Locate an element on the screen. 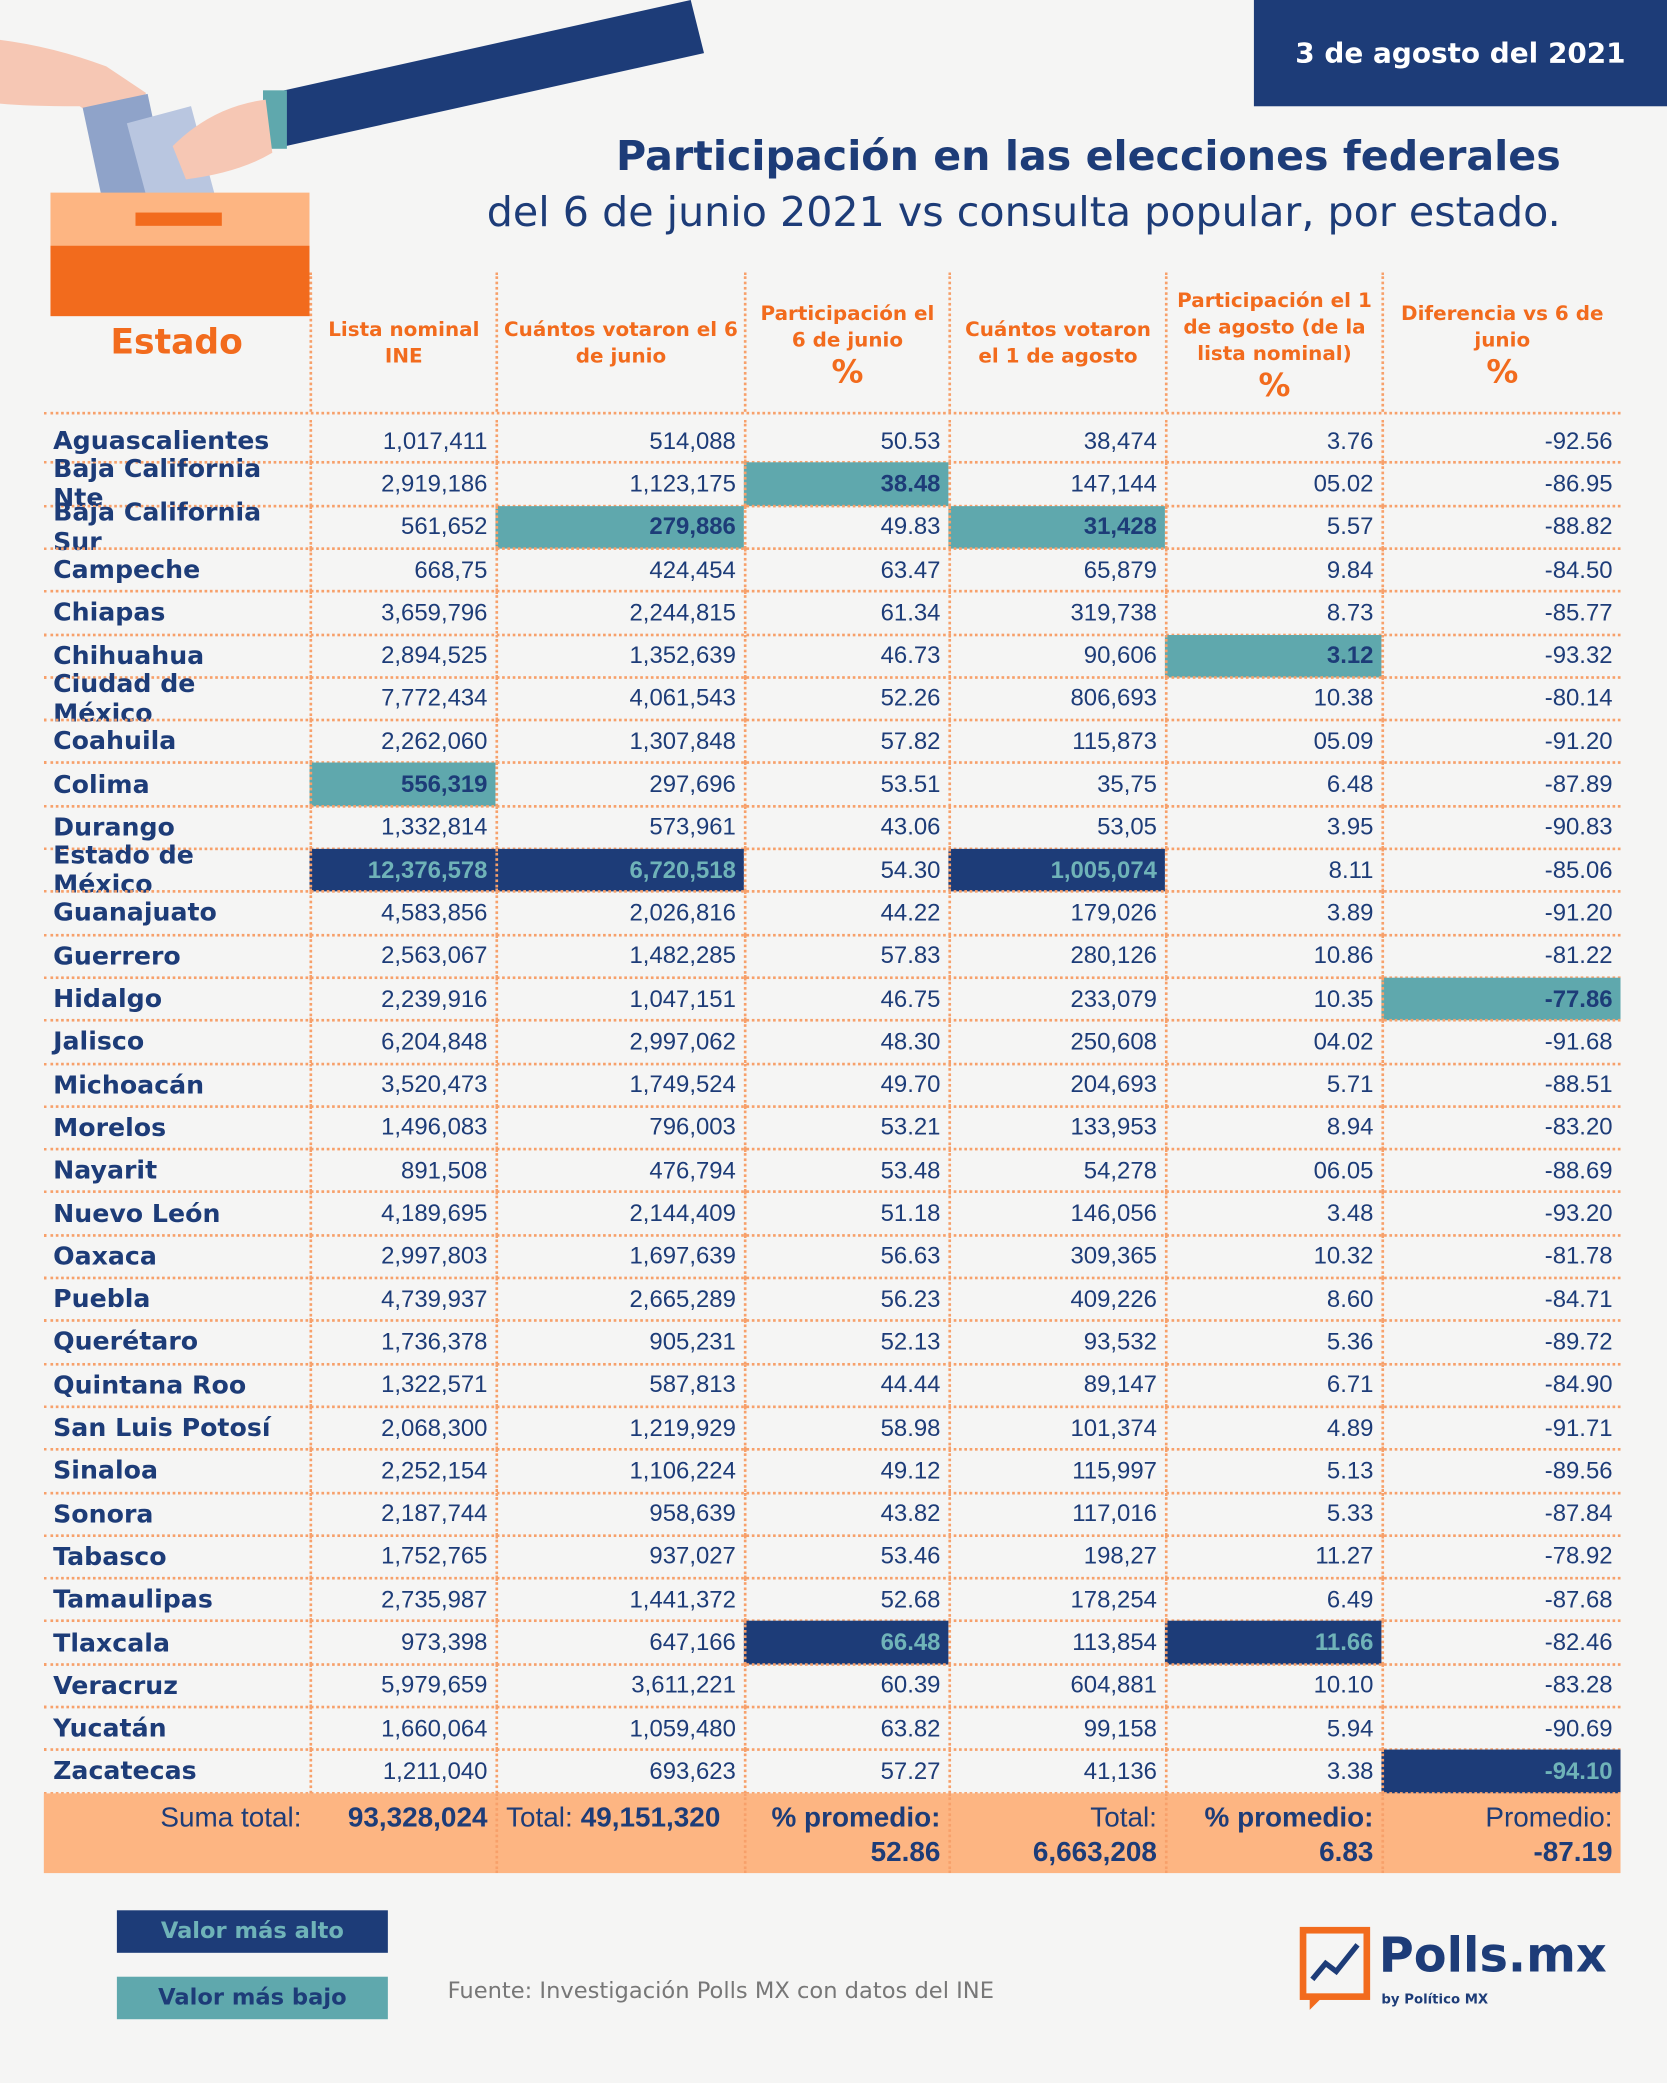  cell: -90.83 is located at coordinates (1500, 827).